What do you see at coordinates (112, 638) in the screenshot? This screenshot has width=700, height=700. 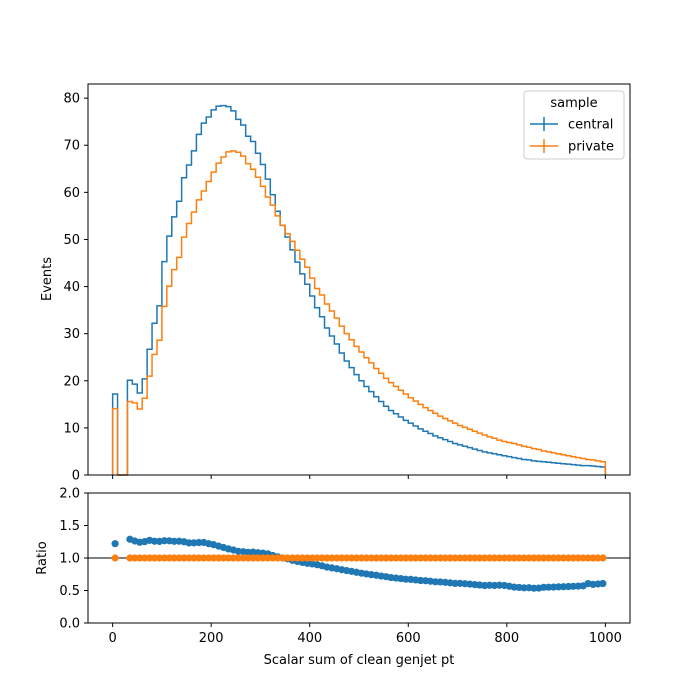 I see `x-tick-label: 0` at bounding box center [112, 638].